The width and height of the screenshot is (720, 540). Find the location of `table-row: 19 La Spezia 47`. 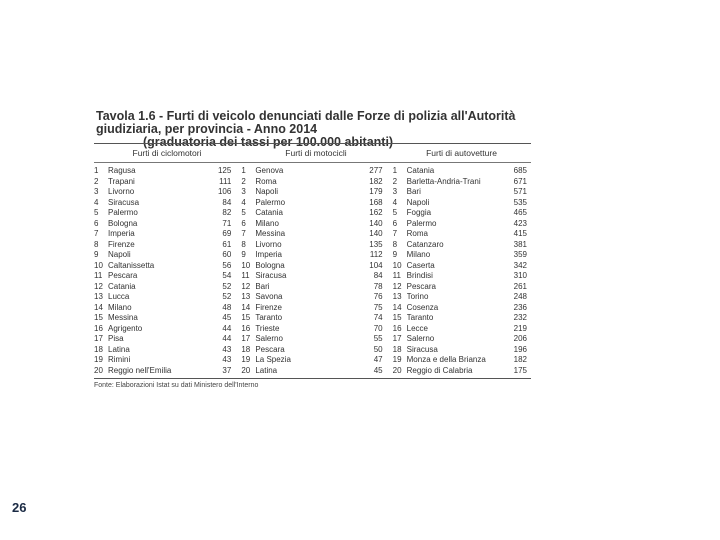

table-row: 19 La Spezia 47 is located at coordinates (315, 360).